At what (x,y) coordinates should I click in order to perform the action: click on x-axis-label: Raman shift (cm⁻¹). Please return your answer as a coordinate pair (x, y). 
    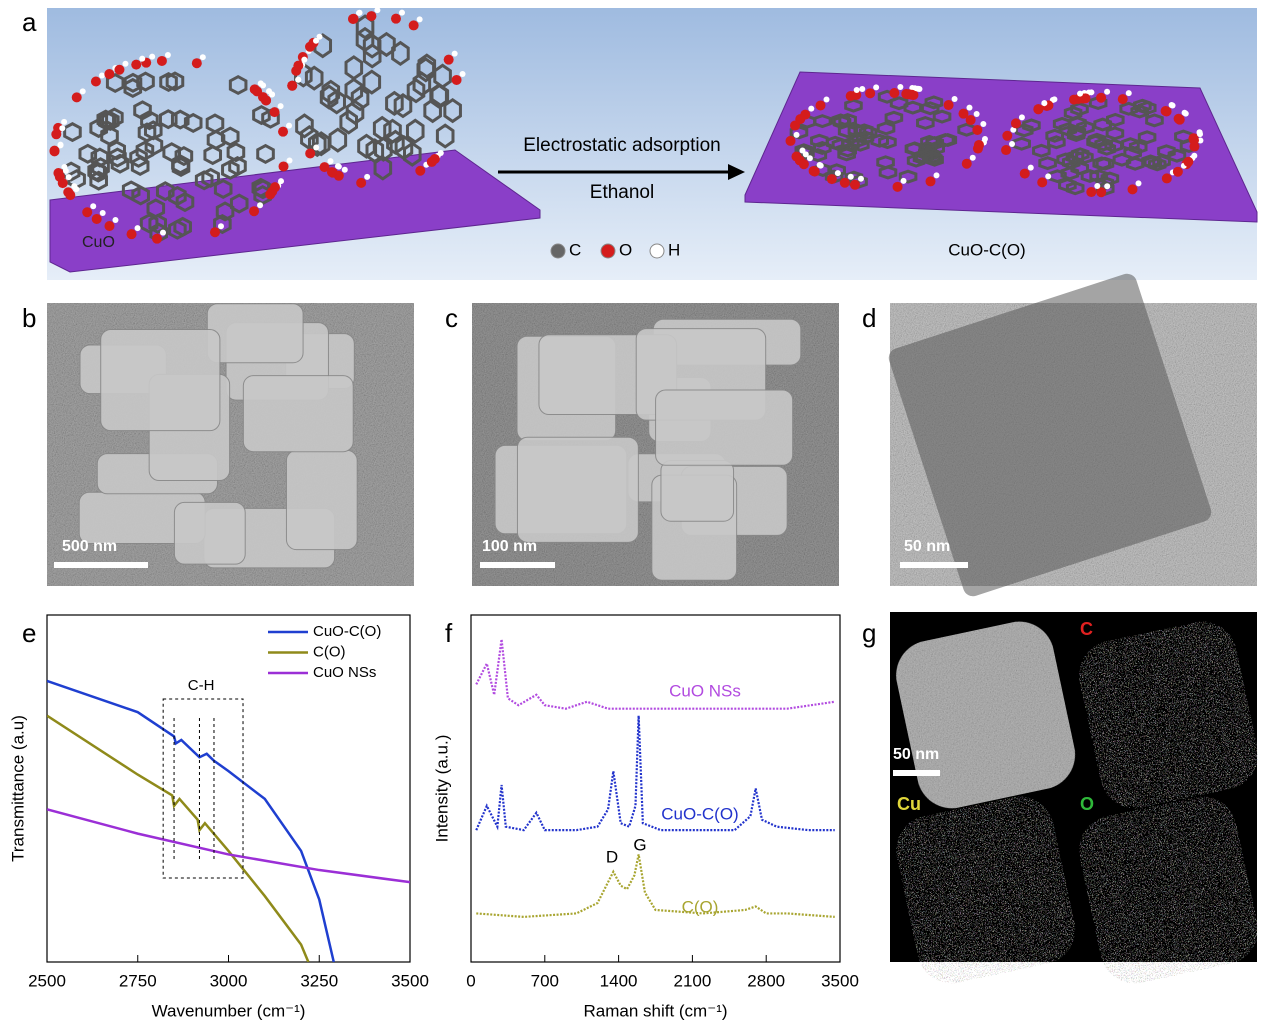
    Looking at the image, I should click on (655, 1010).